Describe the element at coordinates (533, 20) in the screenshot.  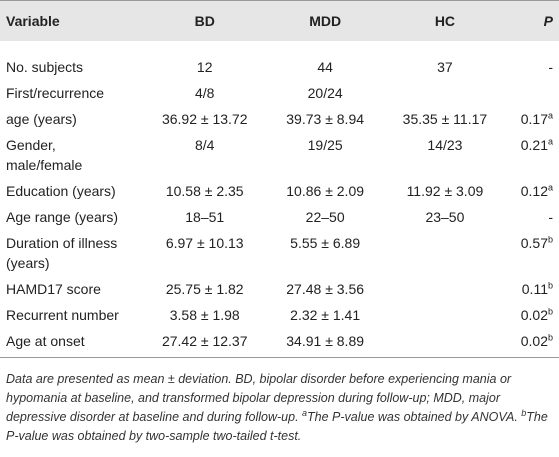
I see `header-cell: P` at that location.